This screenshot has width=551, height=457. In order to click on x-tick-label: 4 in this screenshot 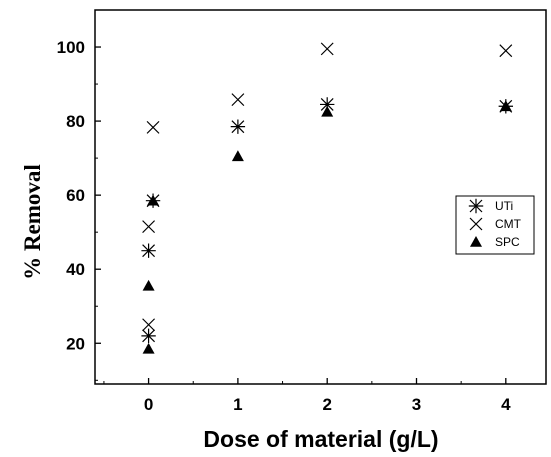, I will do `click(506, 404)`.